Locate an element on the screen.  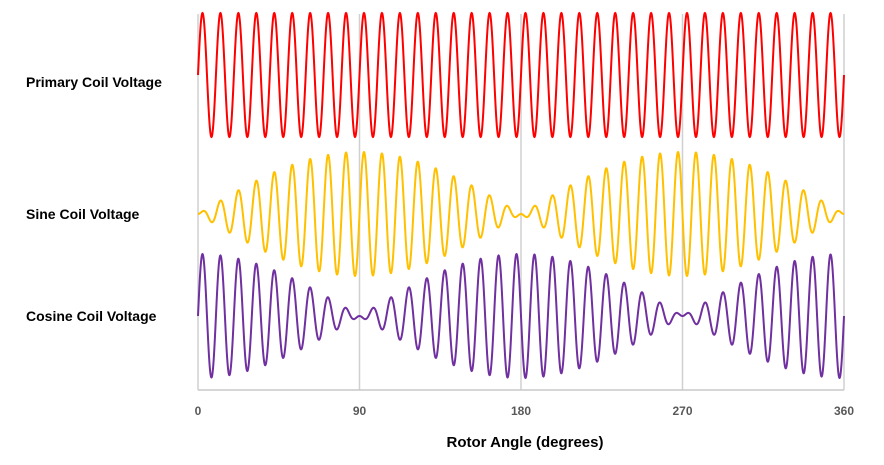
x-tick-label: 0 is located at coordinates (198, 411).